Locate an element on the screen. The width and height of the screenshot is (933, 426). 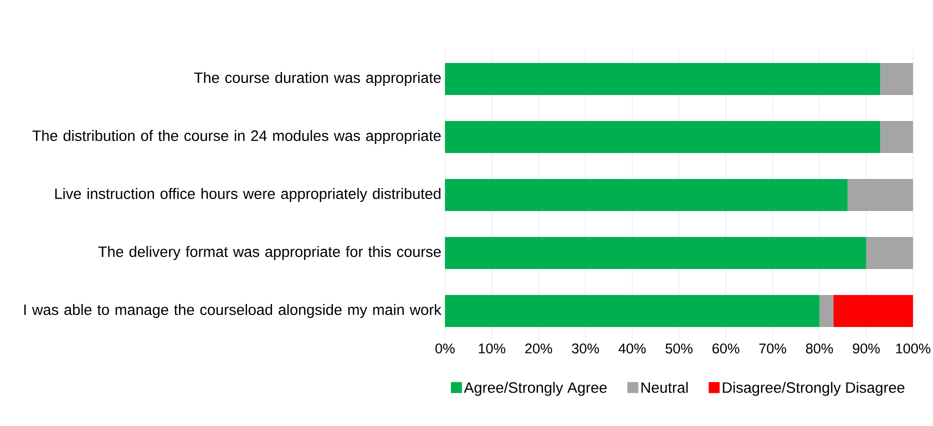
y-tick-label: The distribution of the course in 24 modules was appropriate is located at coordinates (236, 137).